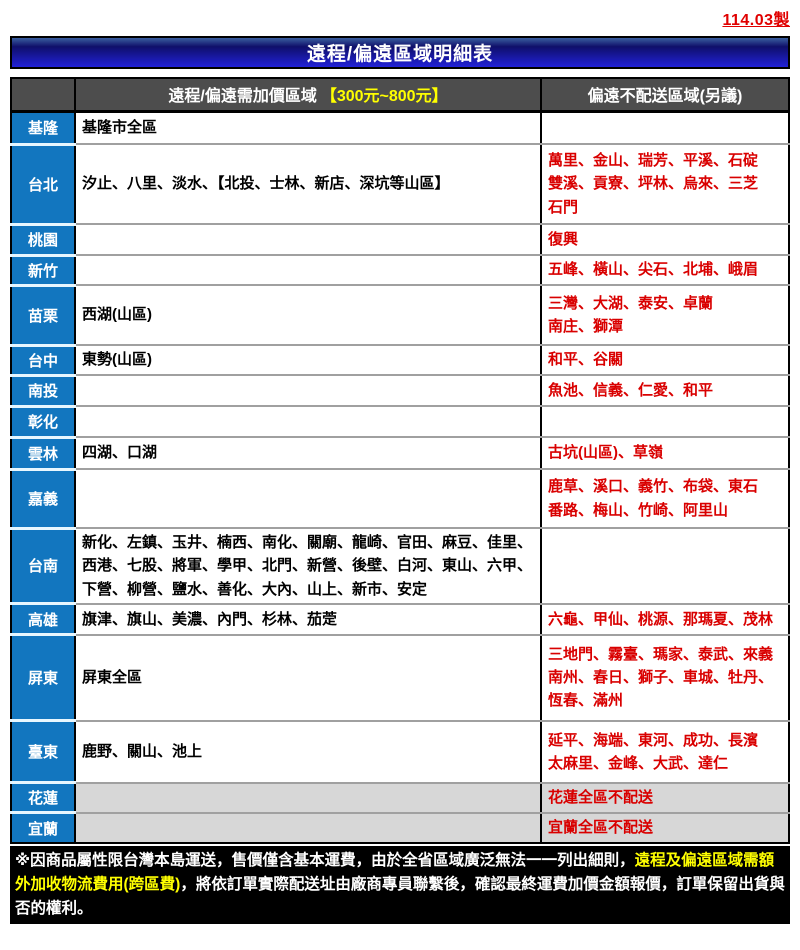 Image resolution: width=800 pixels, height=950 pixels. Describe the element at coordinates (43, 128) in the screenshot. I see `region-cell: 基隆` at that location.